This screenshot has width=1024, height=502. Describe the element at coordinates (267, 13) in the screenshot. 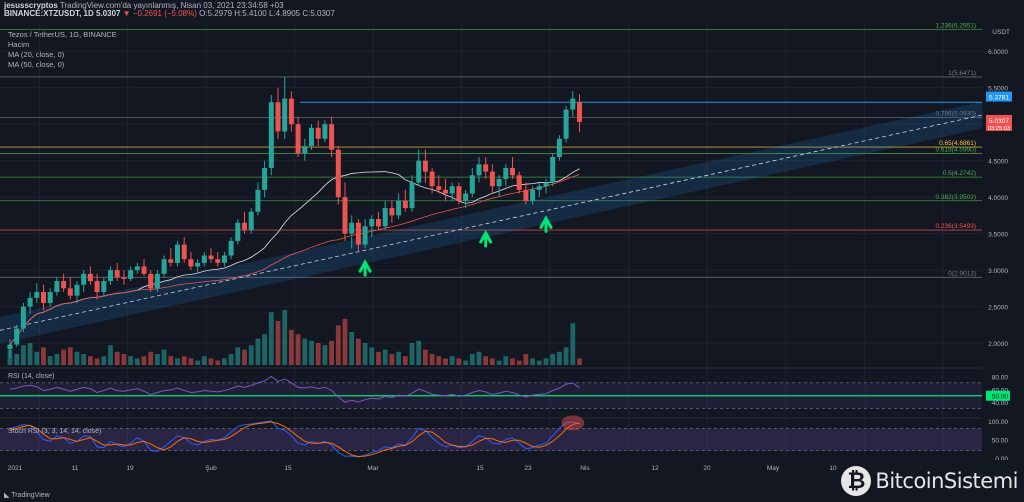

I see `ohlc-values: O:5.2979 H:5.4100 L:4.8905 C:5.0307` at that location.